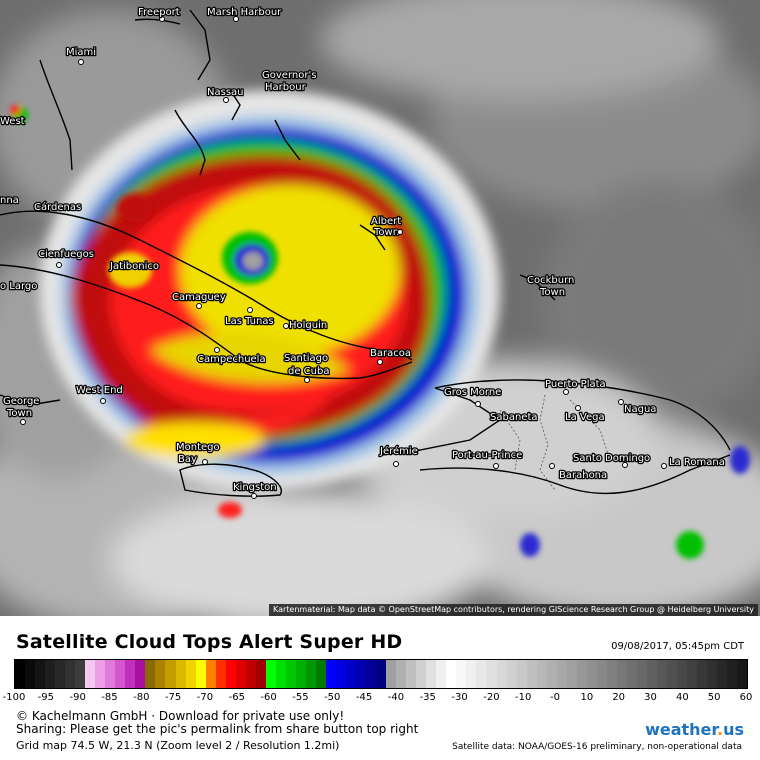 The height and width of the screenshot is (760, 760). I want to click on city-cardenas: Cárdenas, so click(57, 207).